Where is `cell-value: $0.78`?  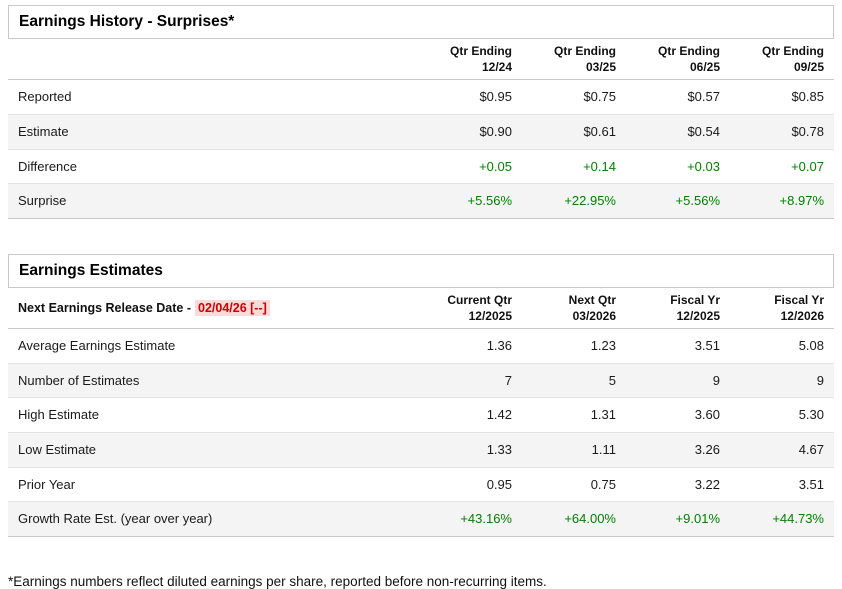 cell-value: $0.78 is located at coordinates (807, 131).